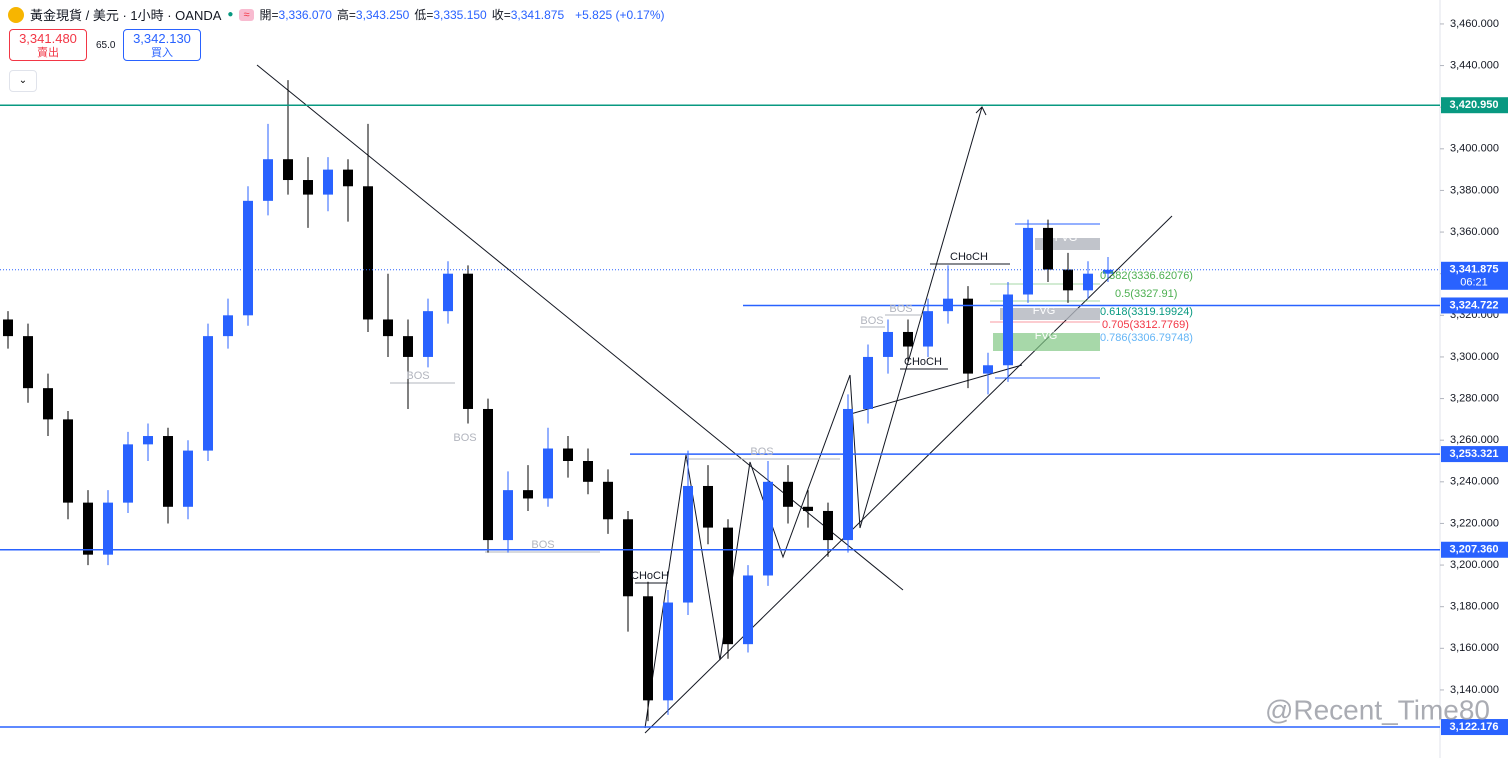  Describe the element at coordinates (1474, 270) in the screenshot. I see `price-tag-label: 3,341.875` at that location.